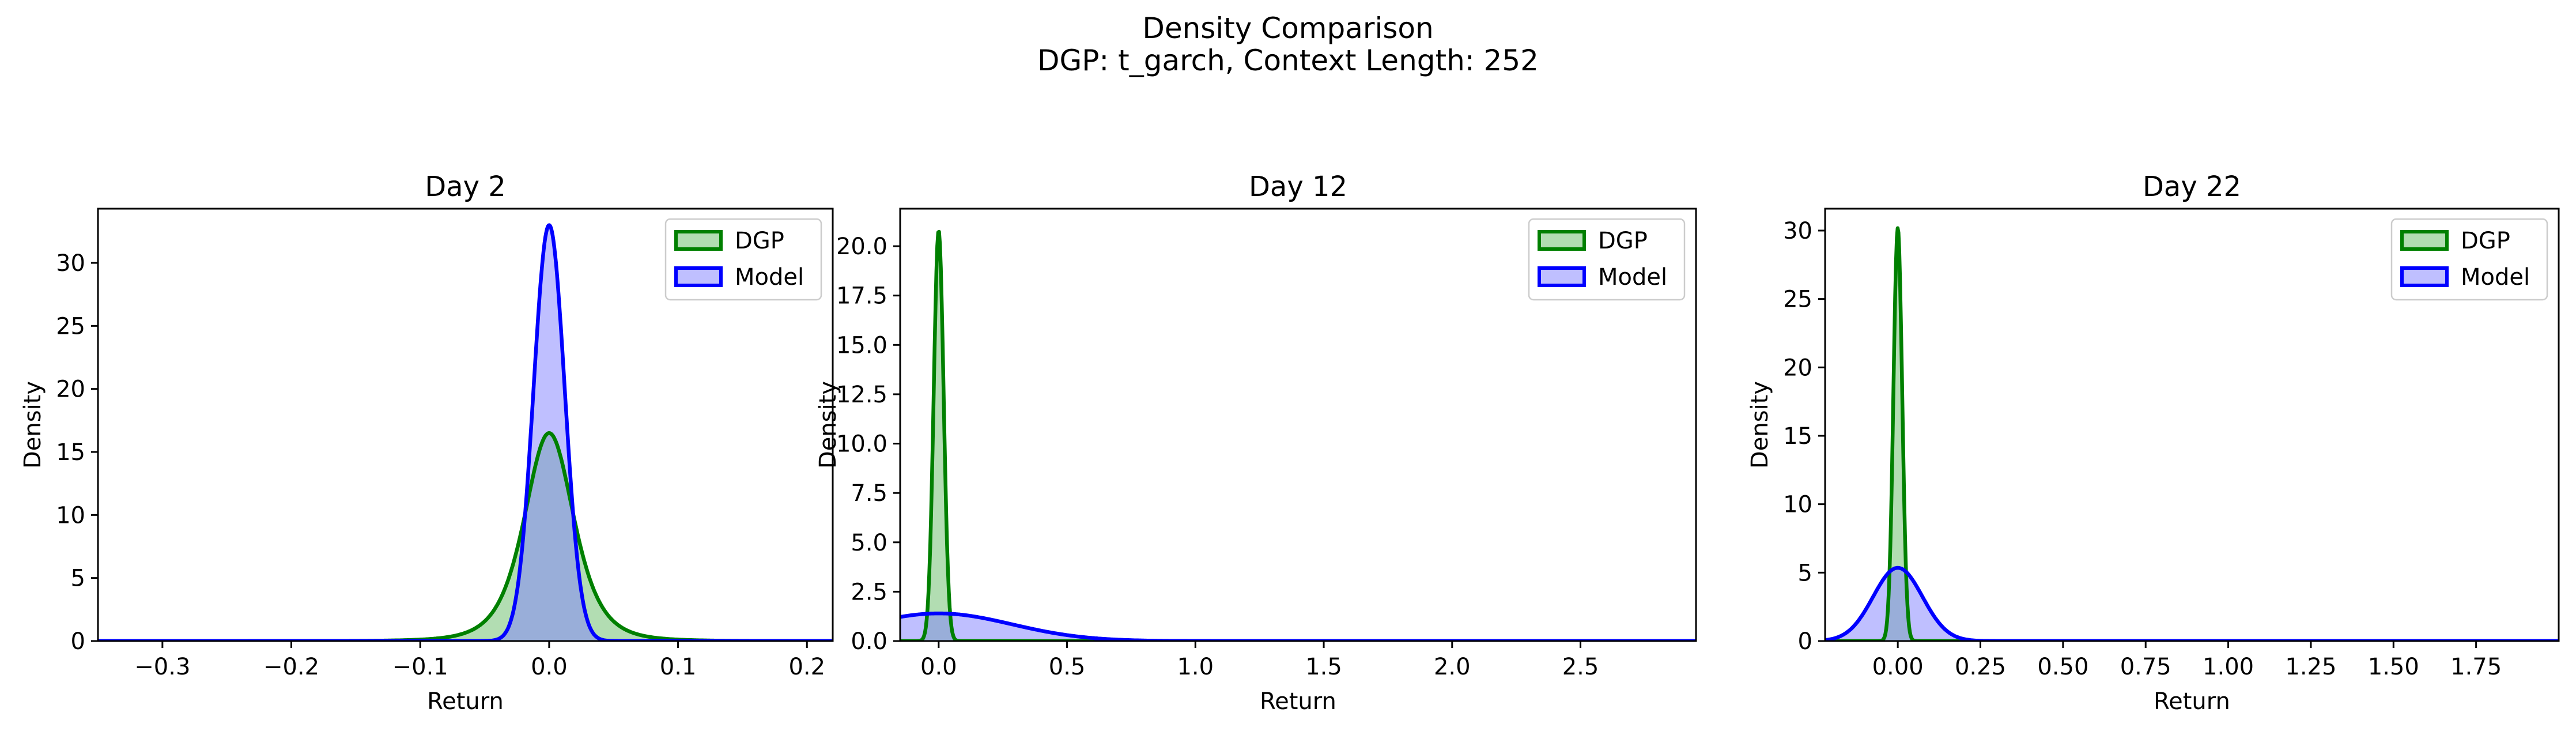 Image resolution: width=2576 pixels, height=735 pixels. What do you see at coordinates (678, 667) in the screenshot?
I see `x-tick-label: 0.1` at bounding box center [678, 667].